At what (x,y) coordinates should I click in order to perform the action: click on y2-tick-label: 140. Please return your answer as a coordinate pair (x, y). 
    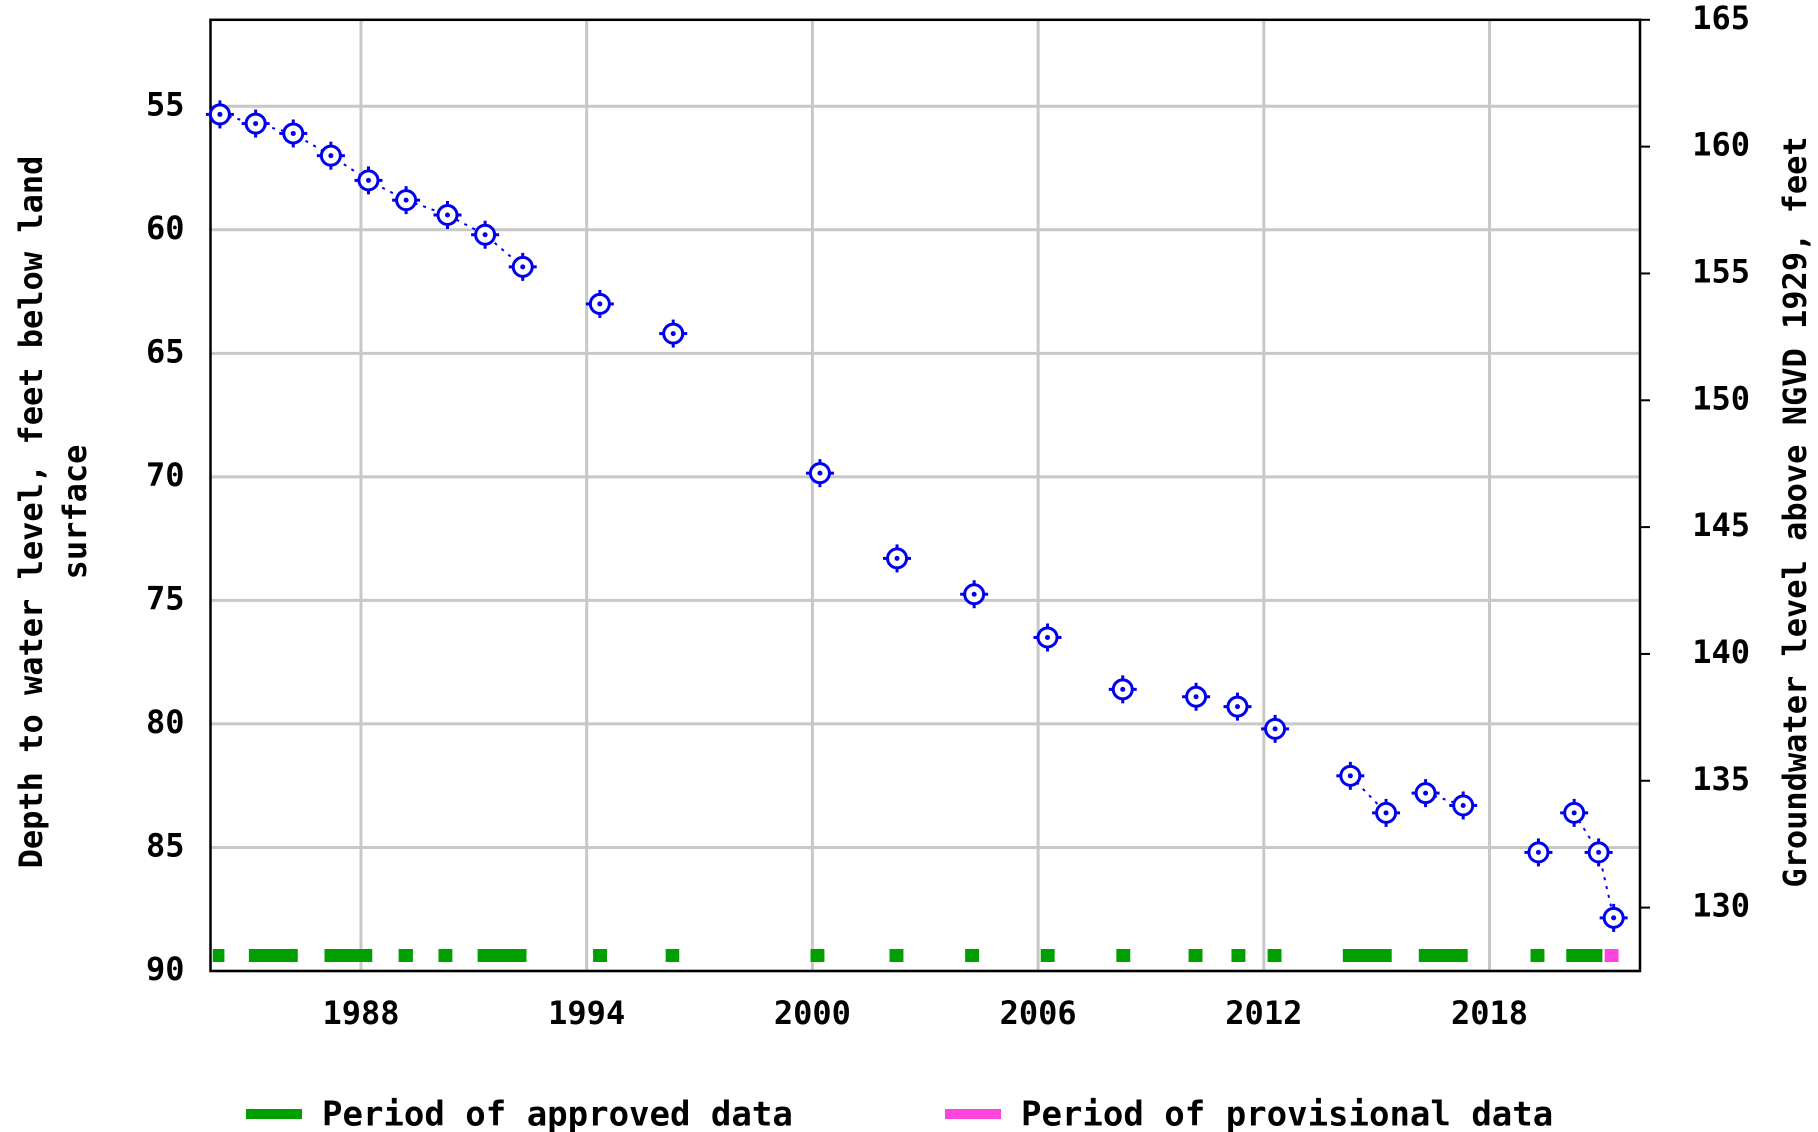
    Looking at the image, I should click on (1721, 652).